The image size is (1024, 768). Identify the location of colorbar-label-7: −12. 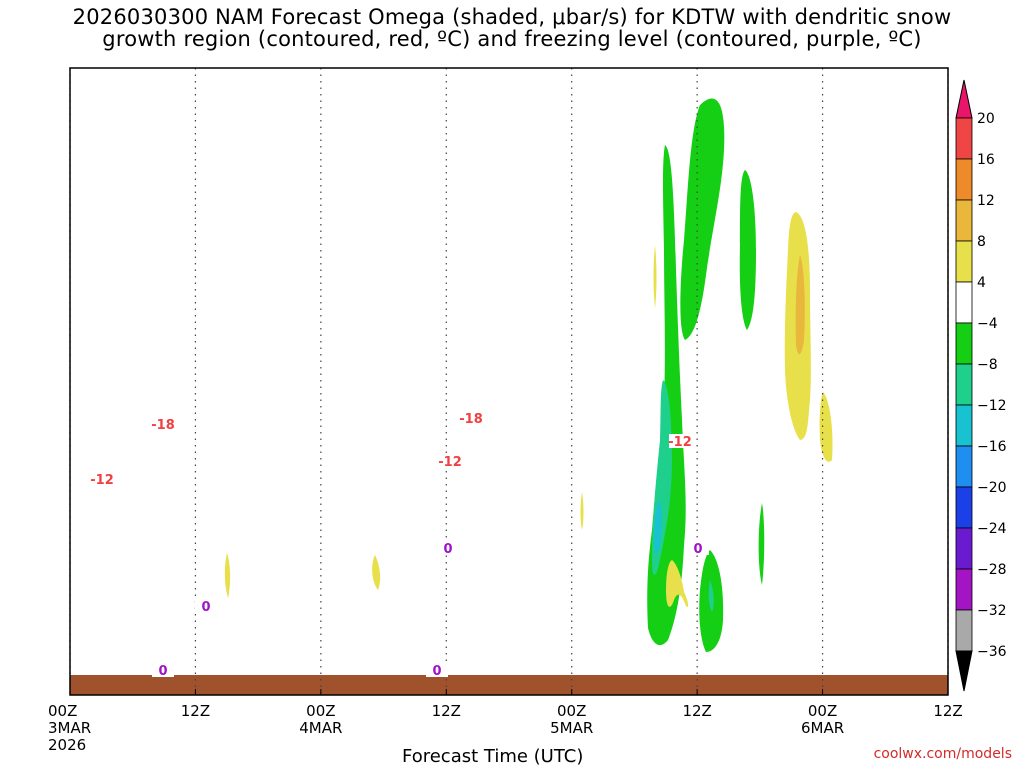
(992, 406).